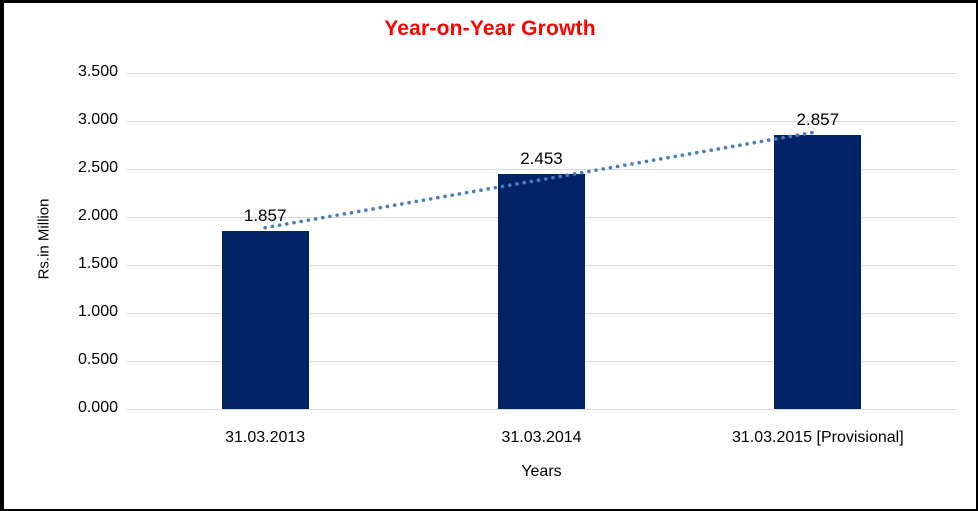  I want to click on y-tick-label: 2.000, so click(97, 215).